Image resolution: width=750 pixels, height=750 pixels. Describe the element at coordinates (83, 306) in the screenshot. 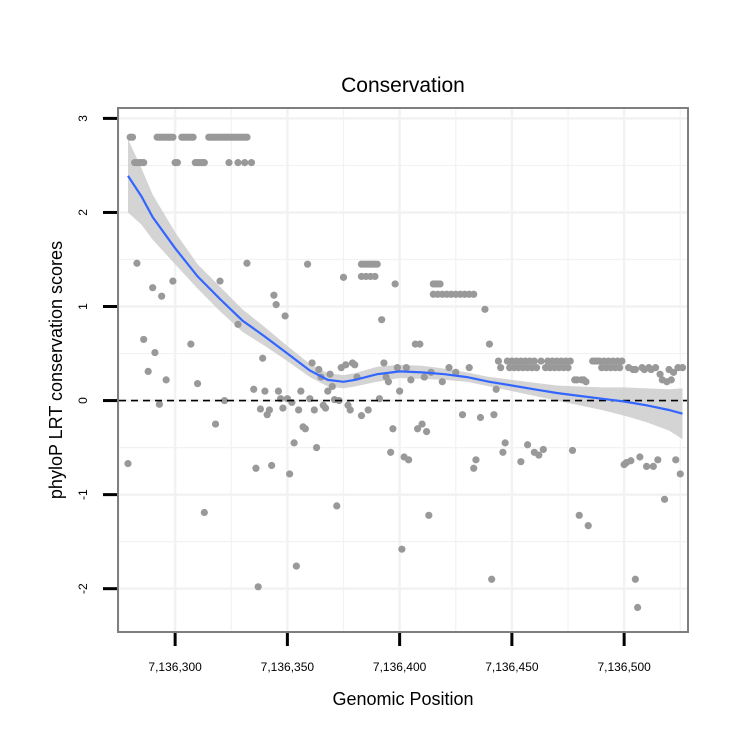

I see `y-tick-label: 1` at that location.